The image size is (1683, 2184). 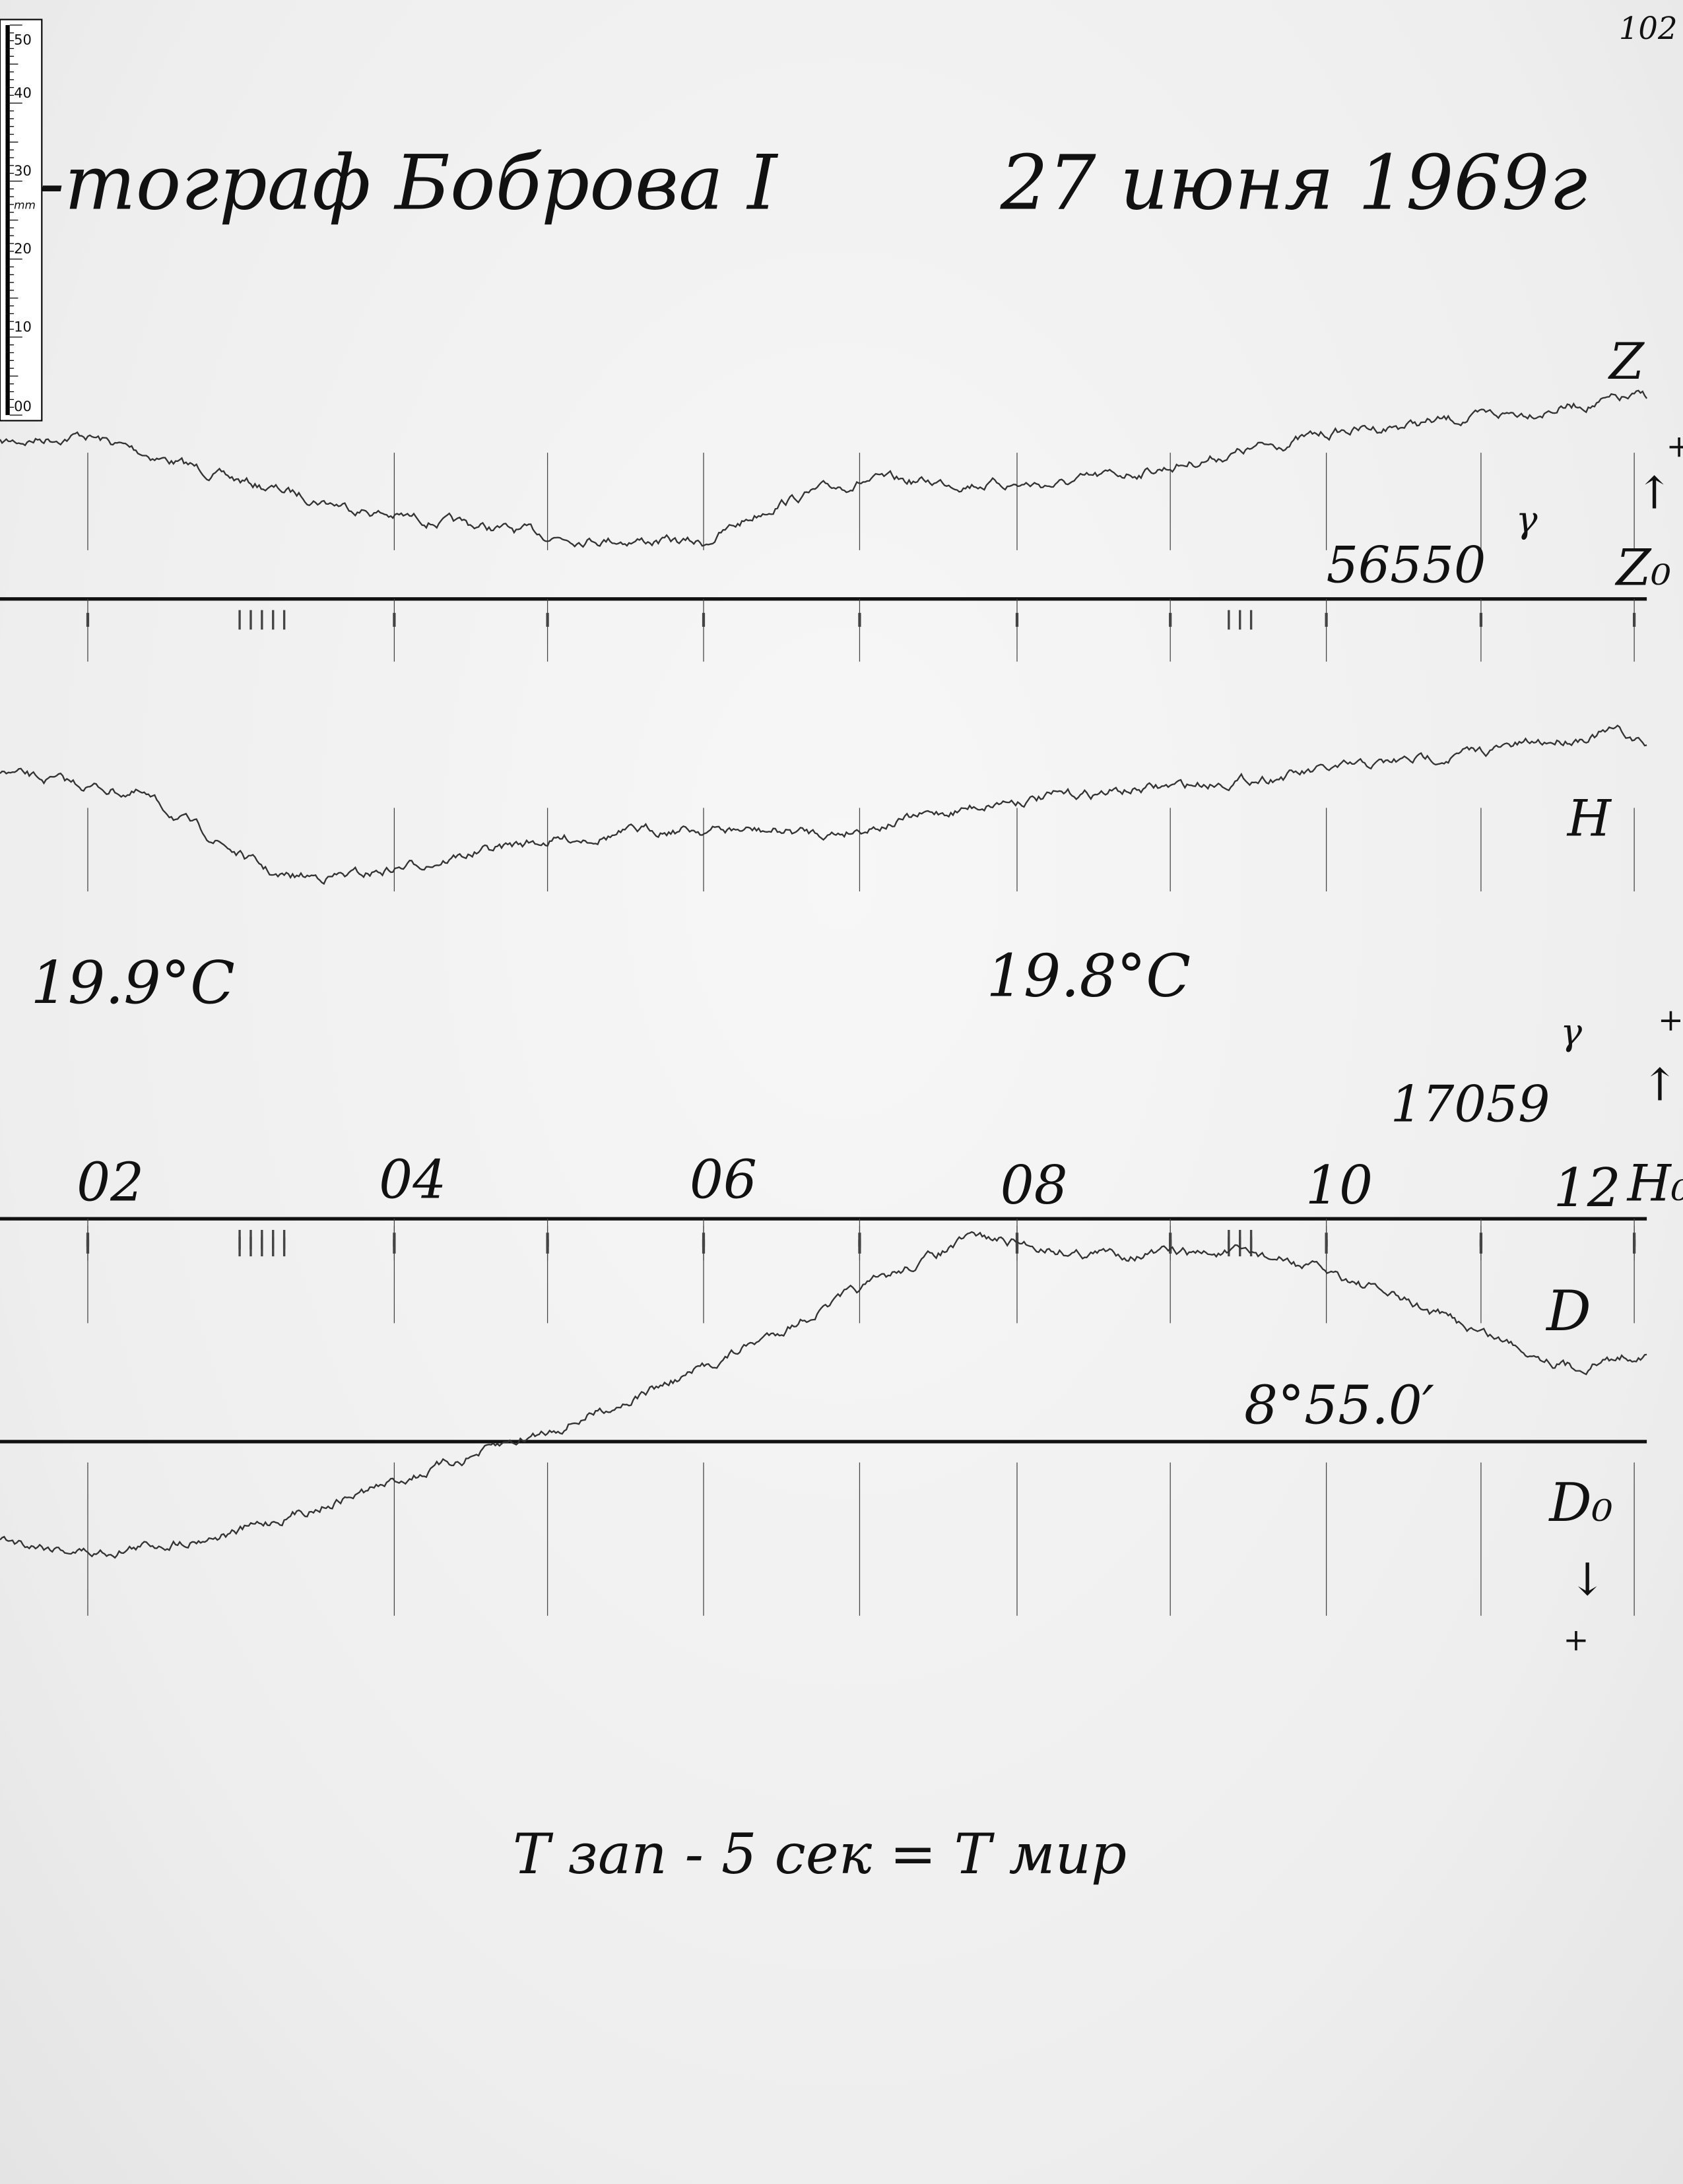 What do you see at coordinates (1655, 1183) in the screenshot?
I see `h-baseline-label: H₀` at bounding box center [1655, 1183].